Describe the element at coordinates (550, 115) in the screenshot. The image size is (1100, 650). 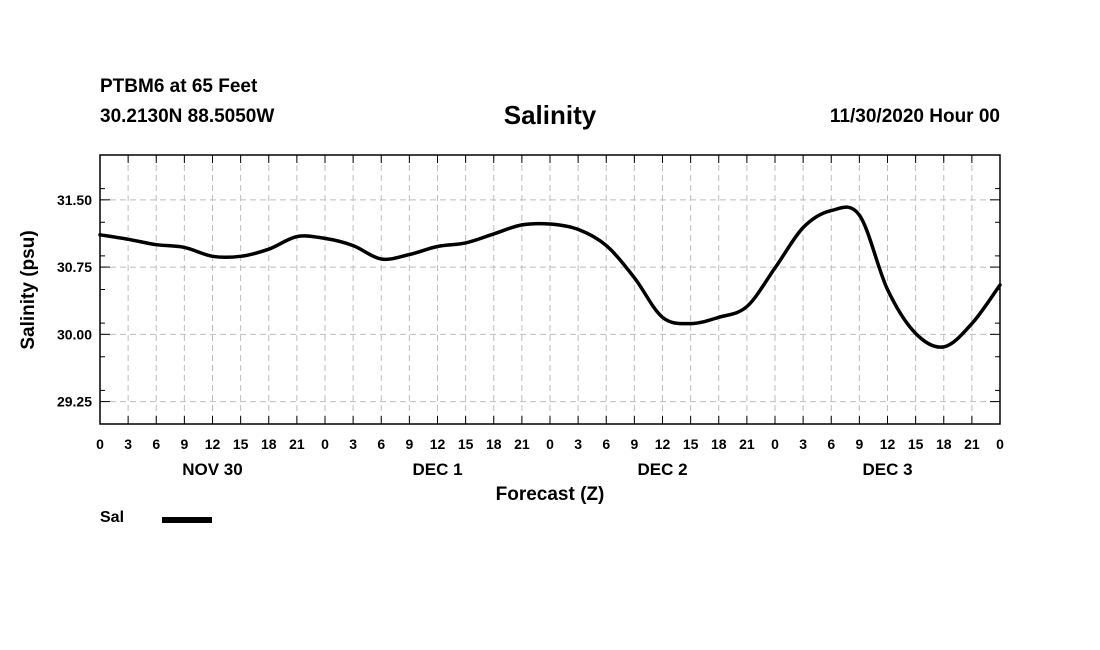
I see `chart-title: Salinity` at that location.